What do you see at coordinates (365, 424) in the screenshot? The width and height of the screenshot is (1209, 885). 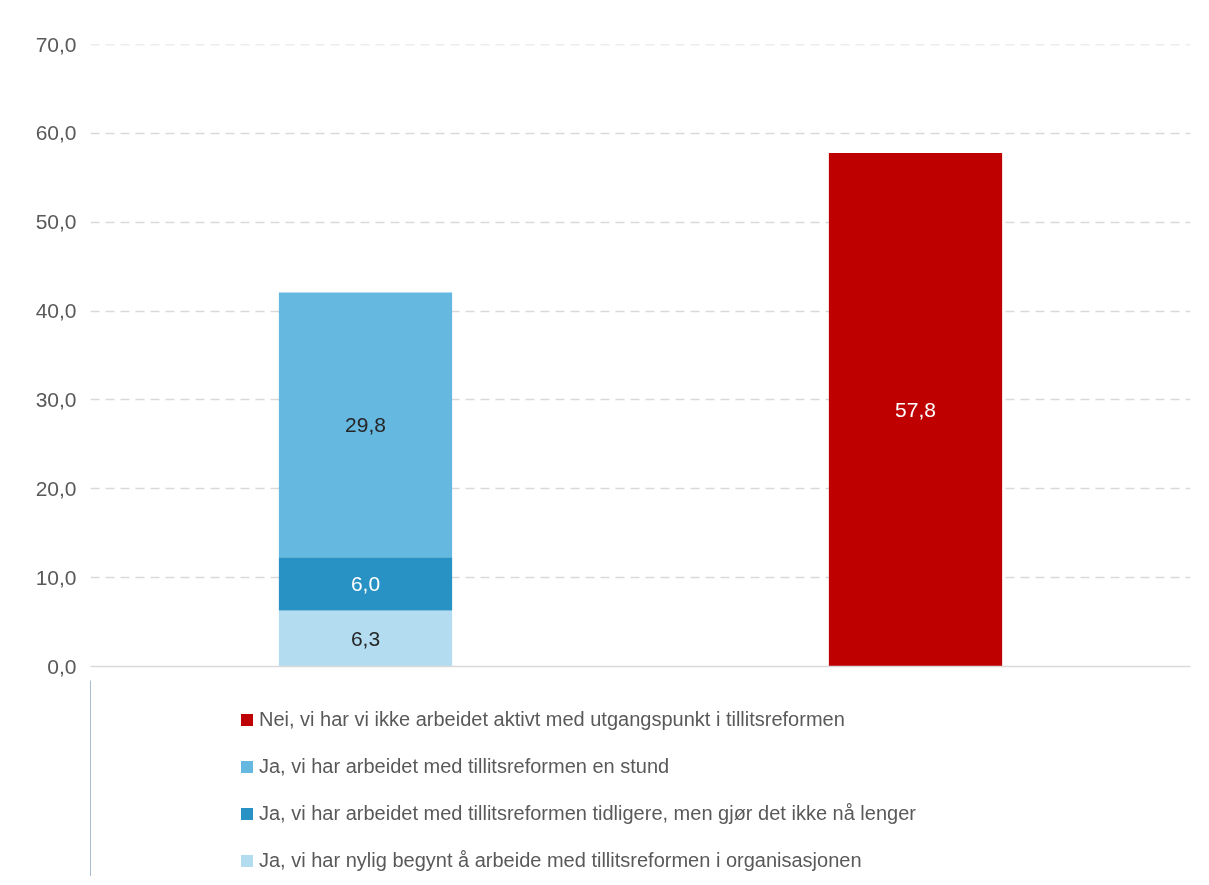 I see `data-label: 29,8` at bounding box center [365, 424].